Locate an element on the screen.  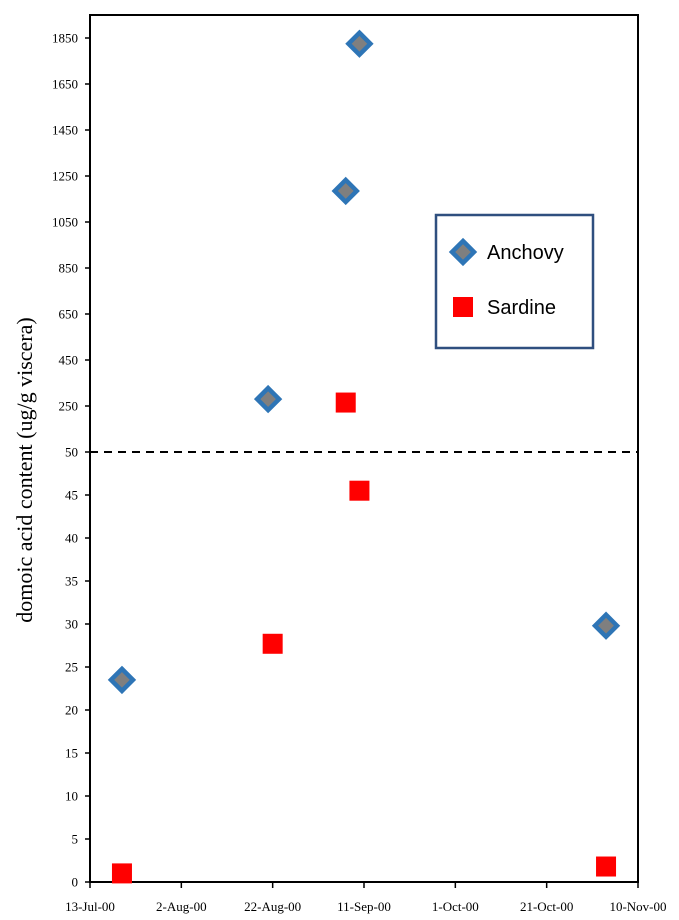
y-tick-label: 35 is located at coordinates (71, 581).